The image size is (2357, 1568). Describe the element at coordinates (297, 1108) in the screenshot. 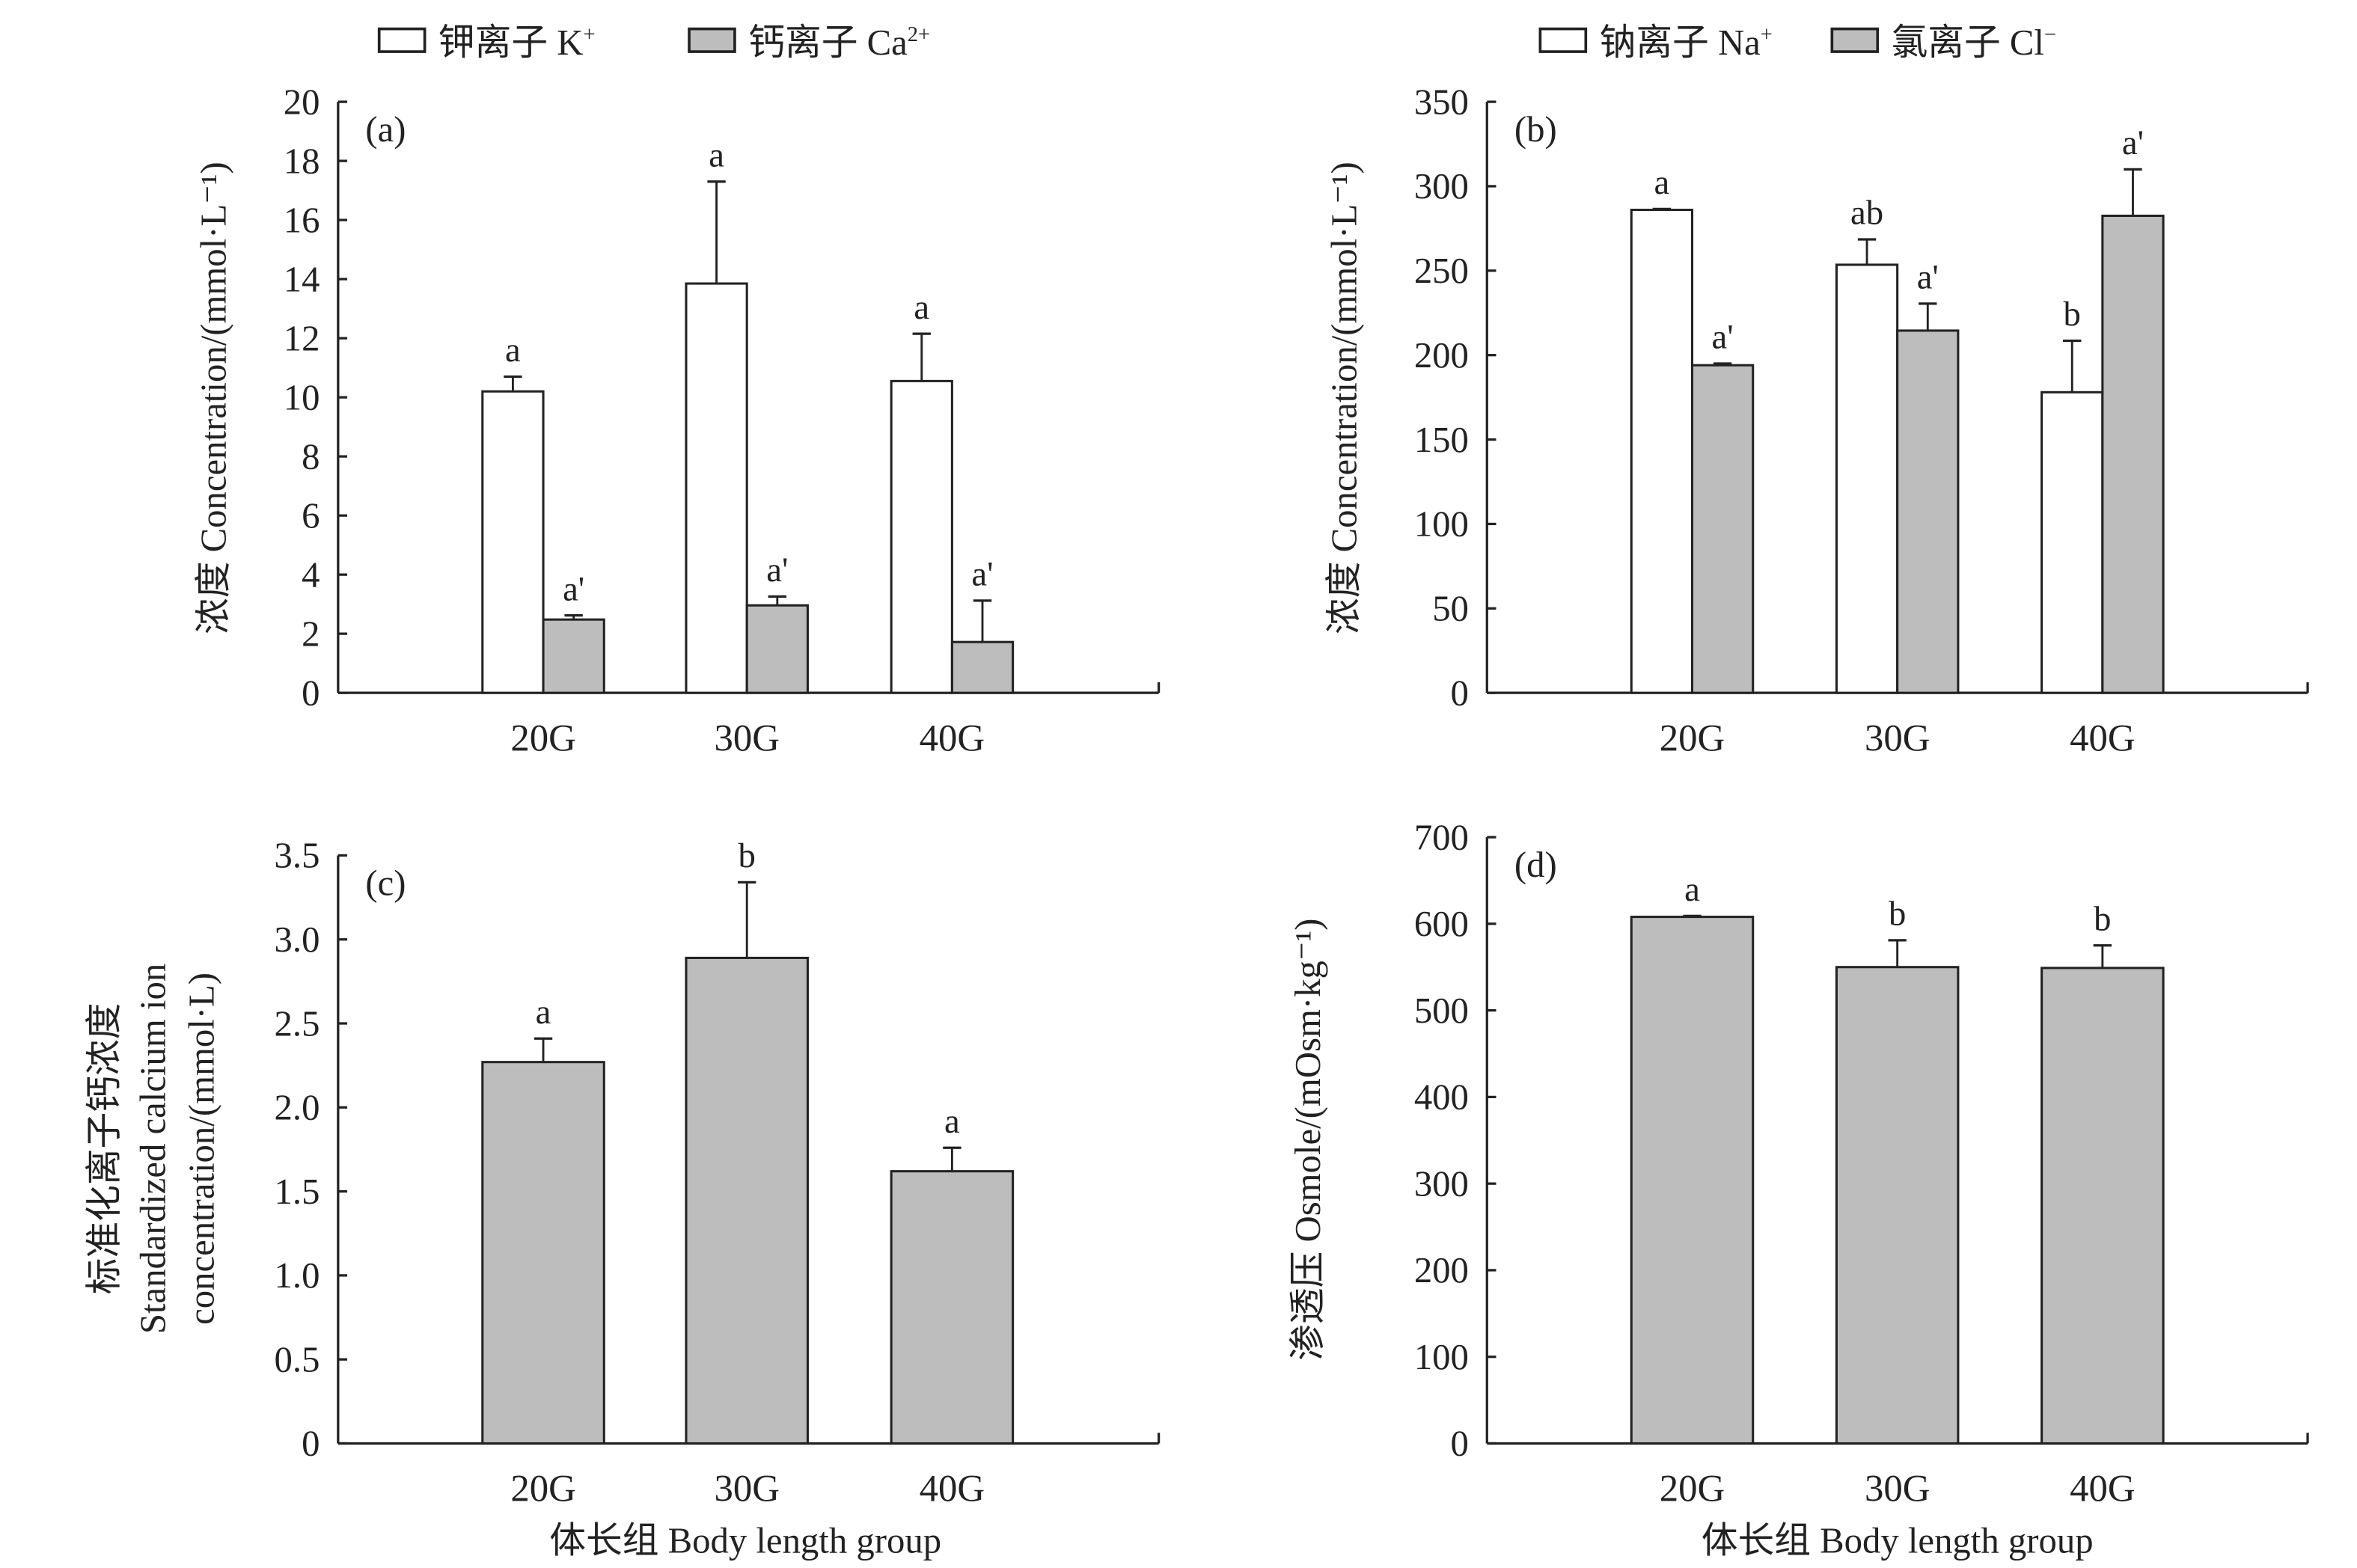

I see `y-tick-label: 2.0` at that location.